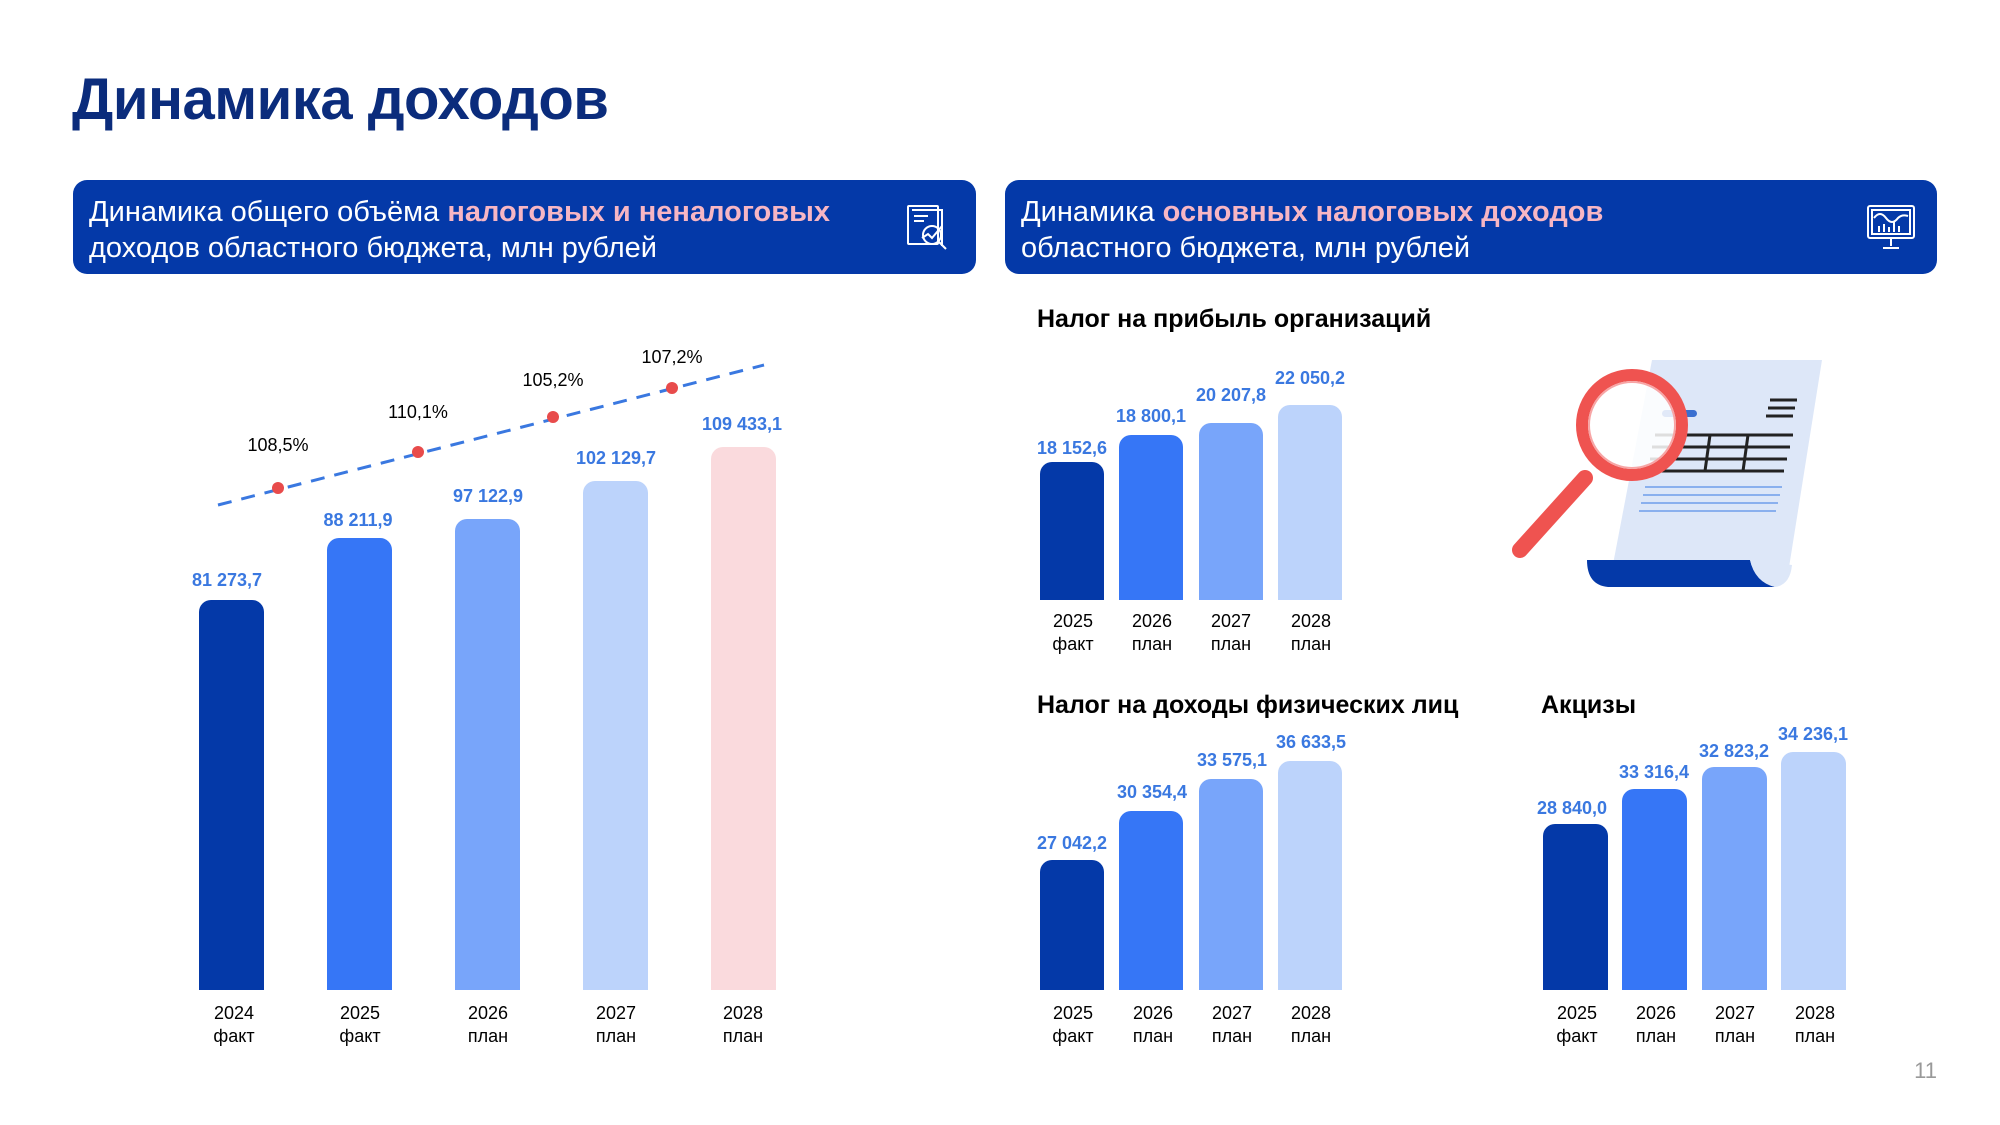 This screenshot has height=1125, width=2000. I want to click on value-label: 81 273,7, so click(227, 580).